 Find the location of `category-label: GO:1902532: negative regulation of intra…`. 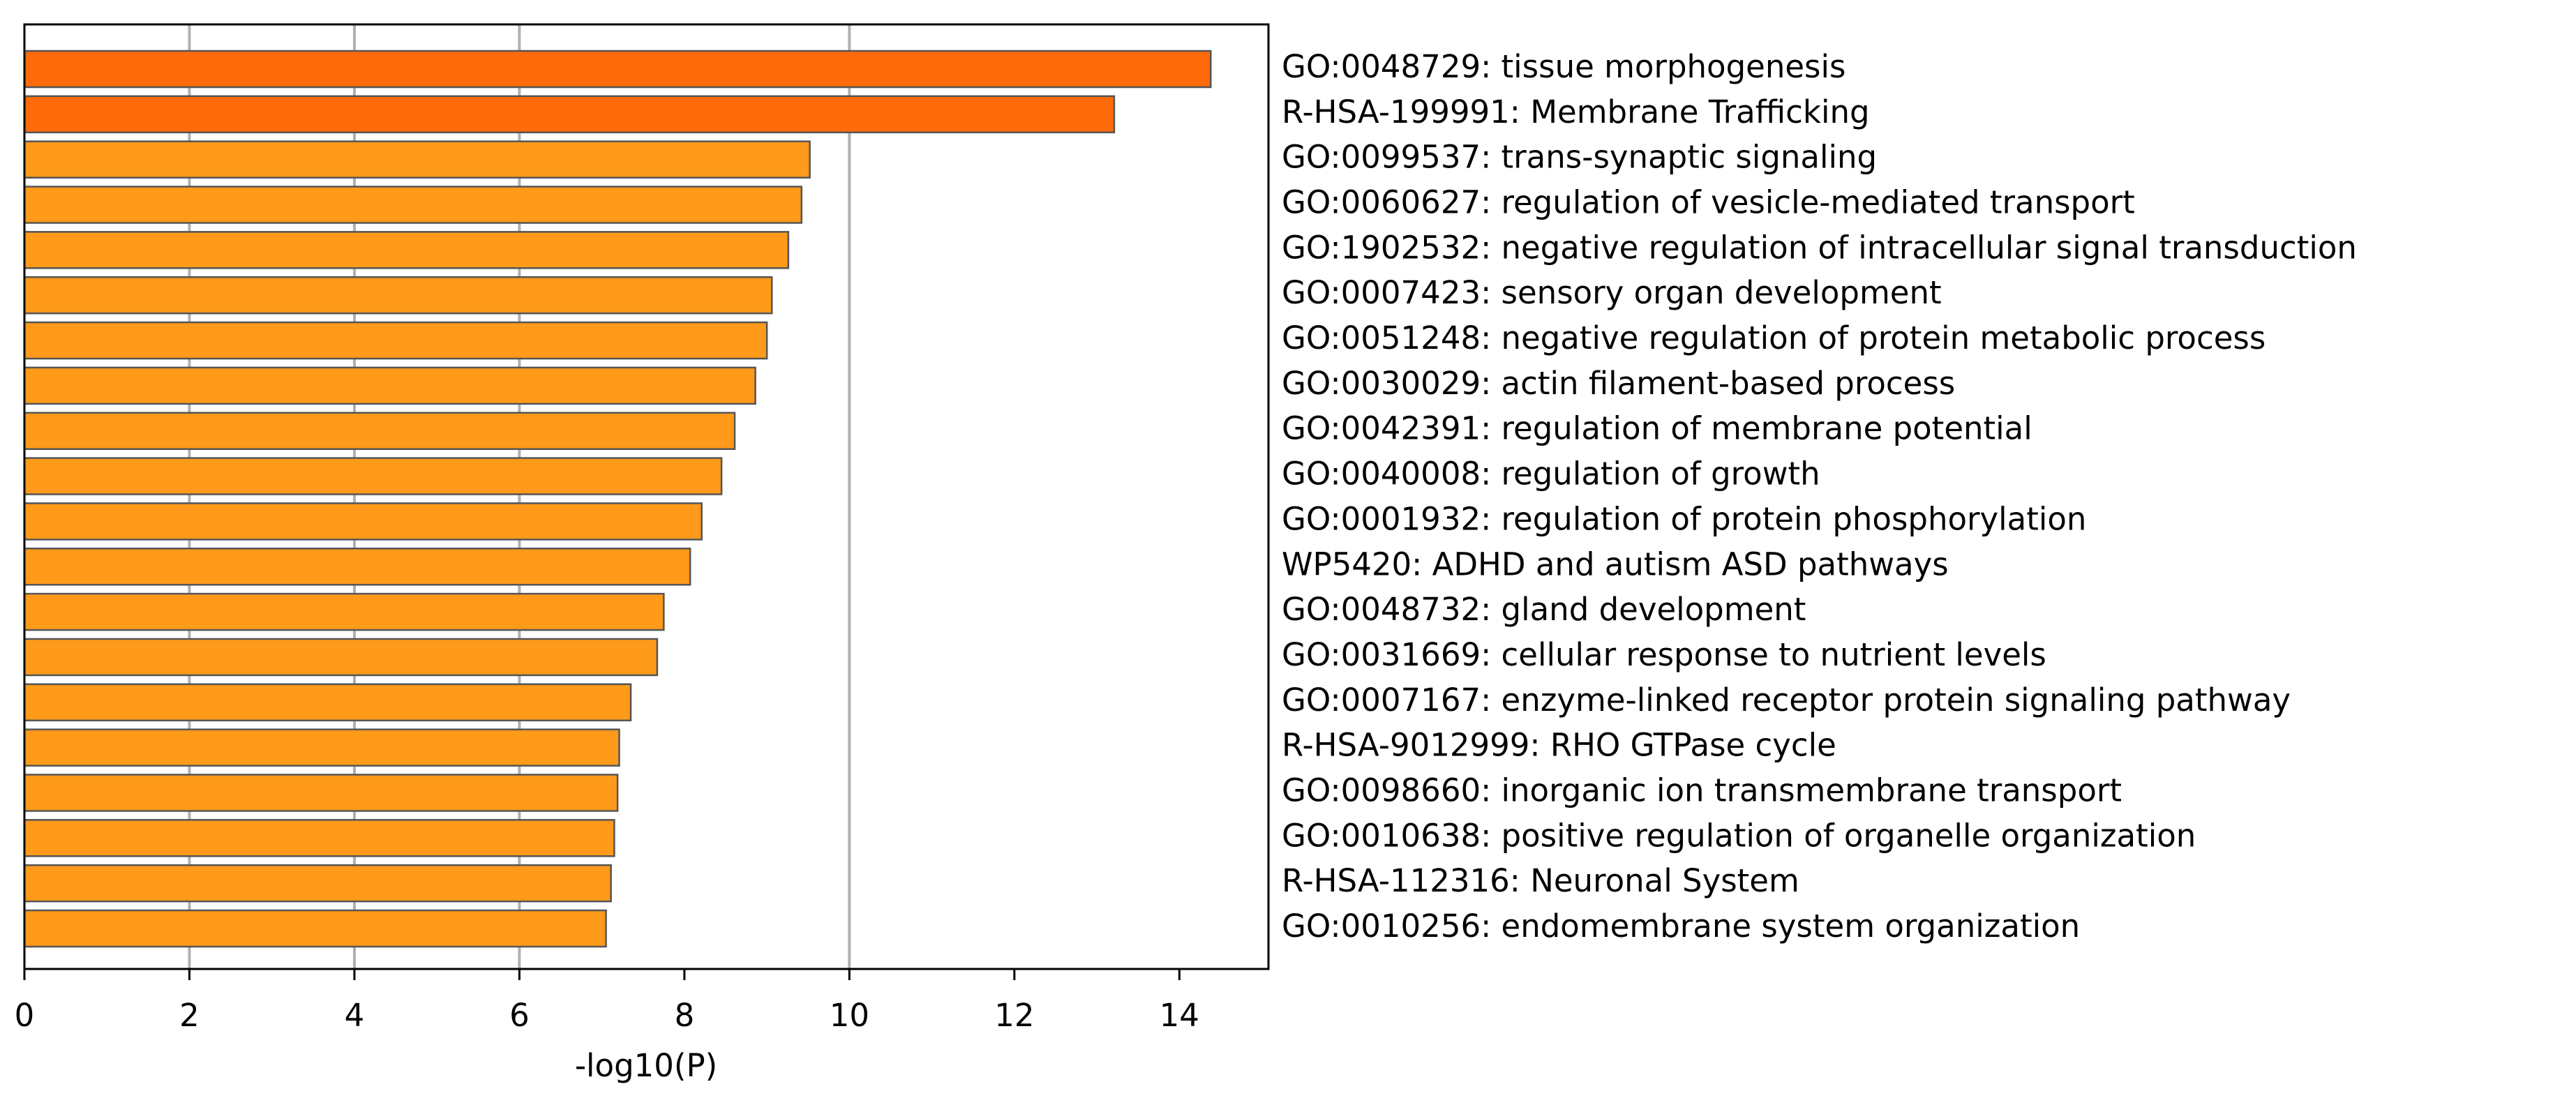

category-label: GO:1902532: negative regulation of intra… is located at coordinates (1819, 247).